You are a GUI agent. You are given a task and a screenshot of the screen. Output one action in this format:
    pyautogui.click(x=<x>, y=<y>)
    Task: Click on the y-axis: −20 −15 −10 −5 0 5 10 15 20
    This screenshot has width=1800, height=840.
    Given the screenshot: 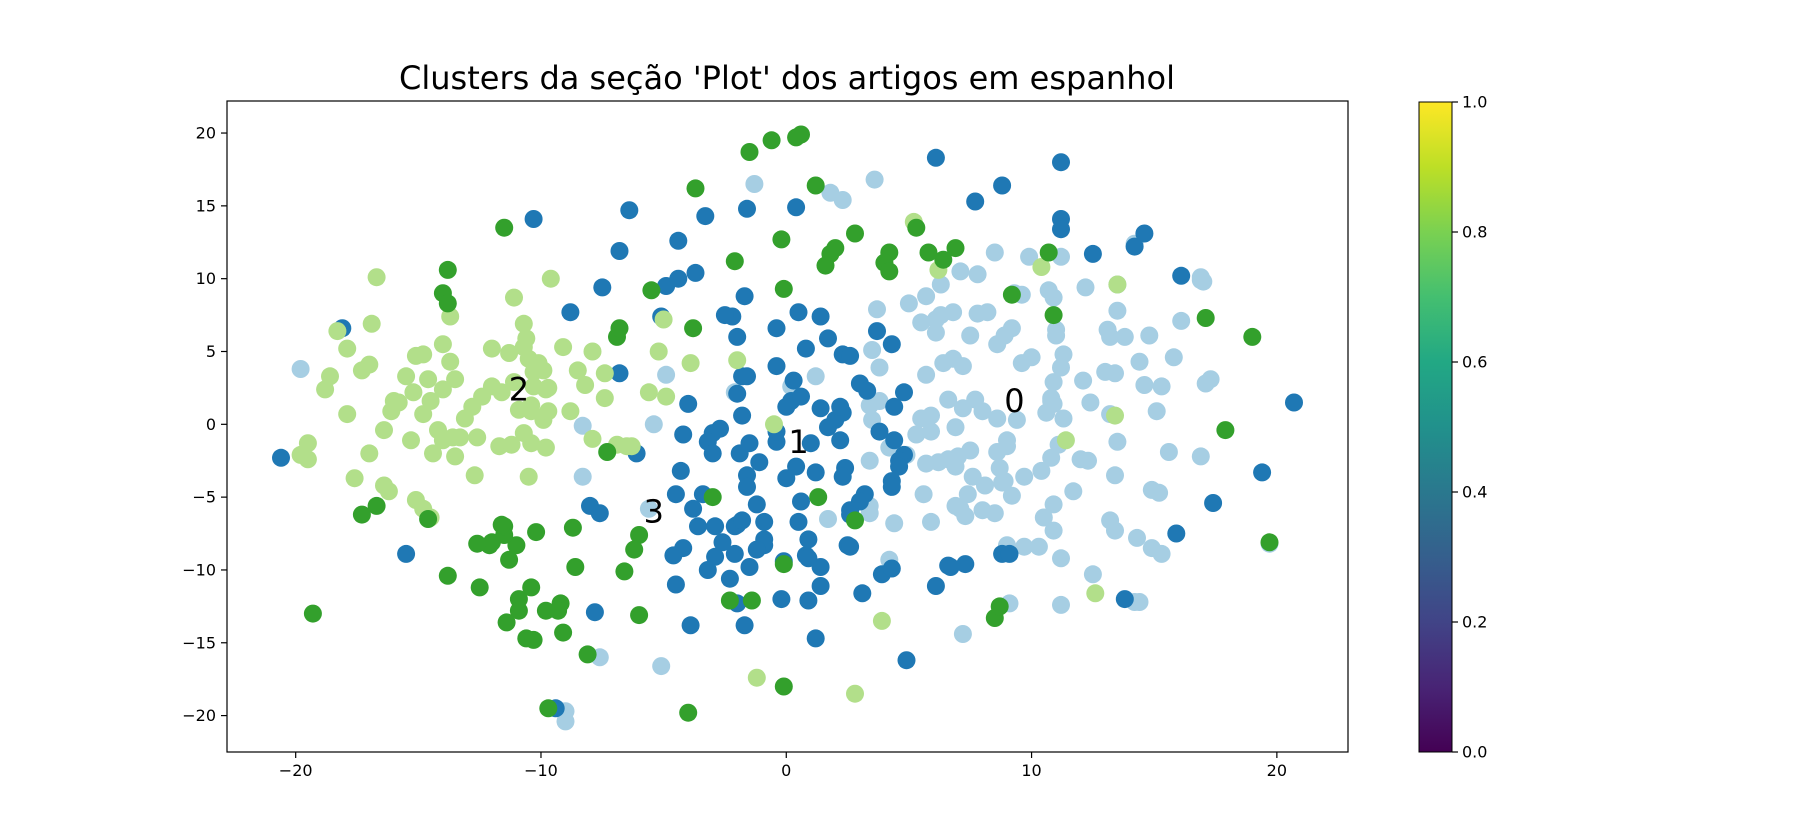 What is the action you would take?
    pyautogui.click(x=204, y=424)
    